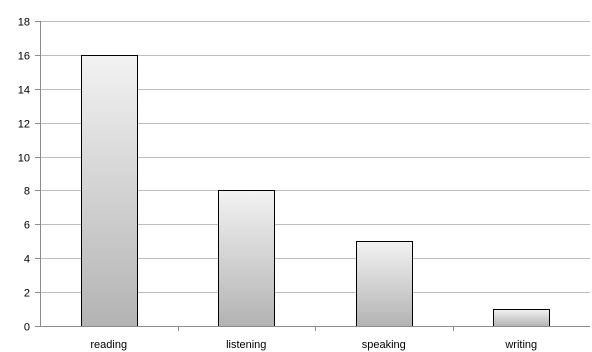  I want to click on bar-reading, so click(109, 191).